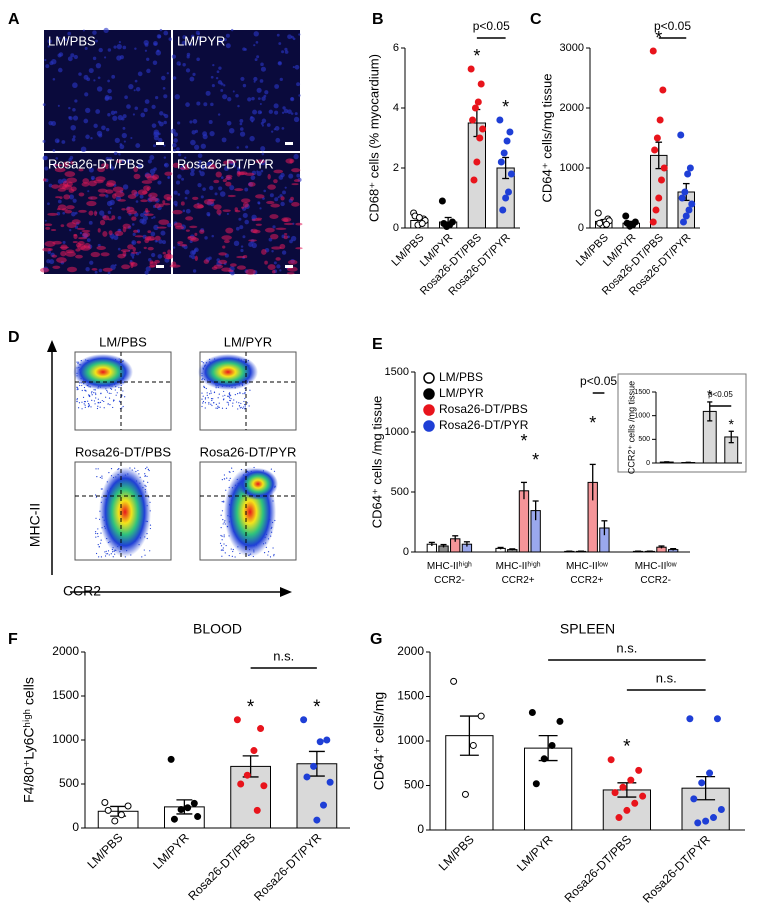  What do you see at coordinates (572, 48) in the screenshot?
I see `y-tick-label: 3000` at bounding box center [572, 48].